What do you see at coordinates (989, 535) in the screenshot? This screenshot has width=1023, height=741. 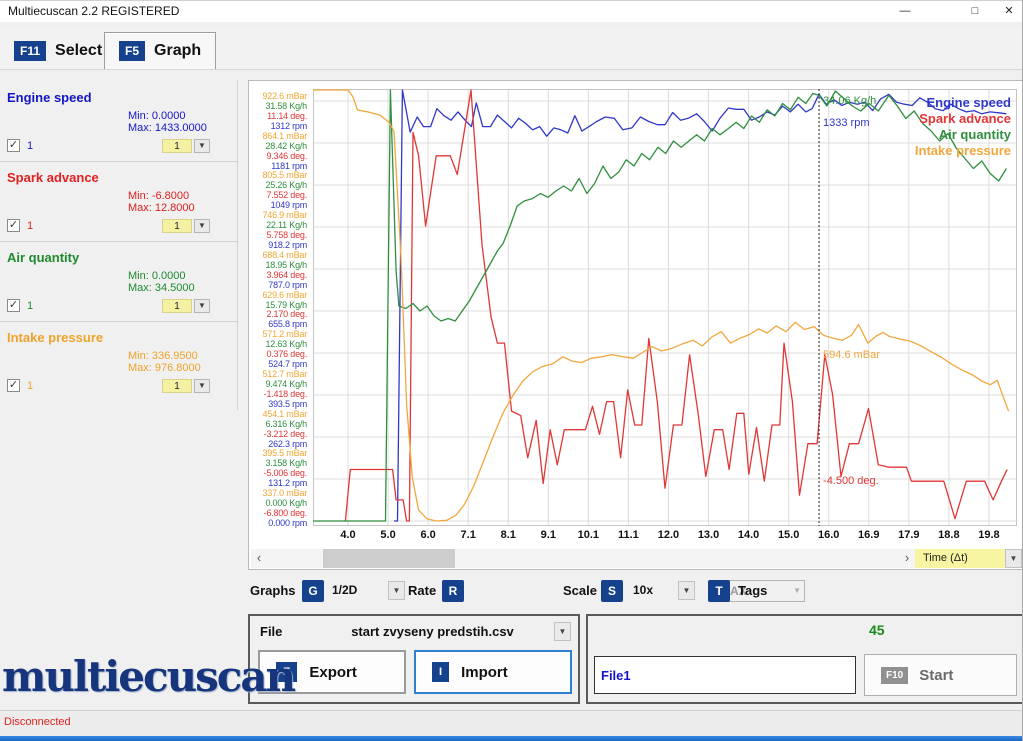 I see `x-axis-tick: 19.8` at bounding box center [989, 535].